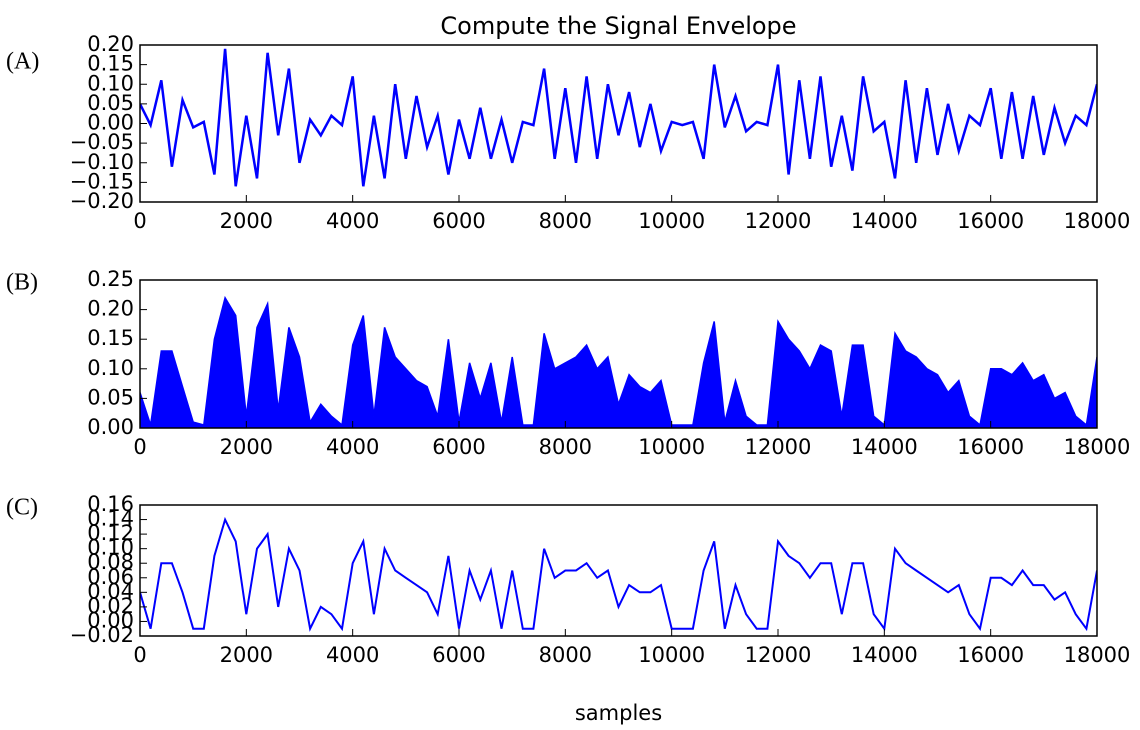  I want to click on chart-title: Compute the Signal Envelope, so click(618, 26).